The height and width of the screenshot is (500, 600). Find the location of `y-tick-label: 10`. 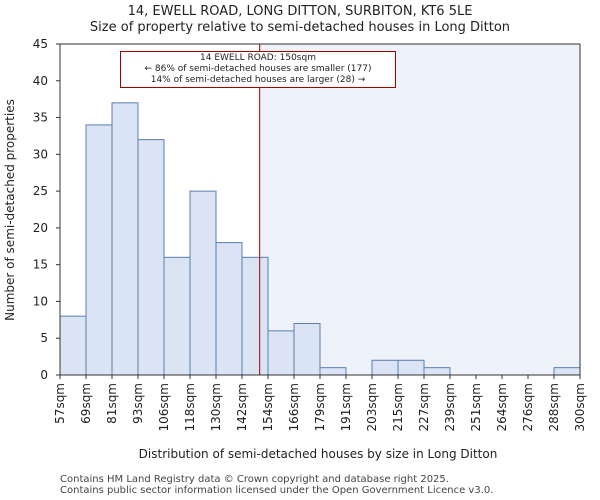

y-tick-label: 10 is located at coordinates (40, 301).